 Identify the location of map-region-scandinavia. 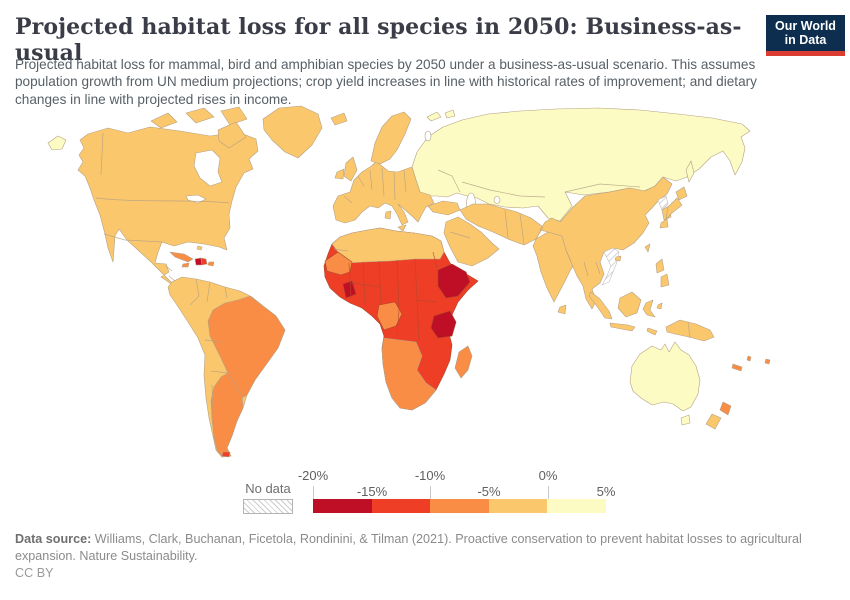
(391, 138).